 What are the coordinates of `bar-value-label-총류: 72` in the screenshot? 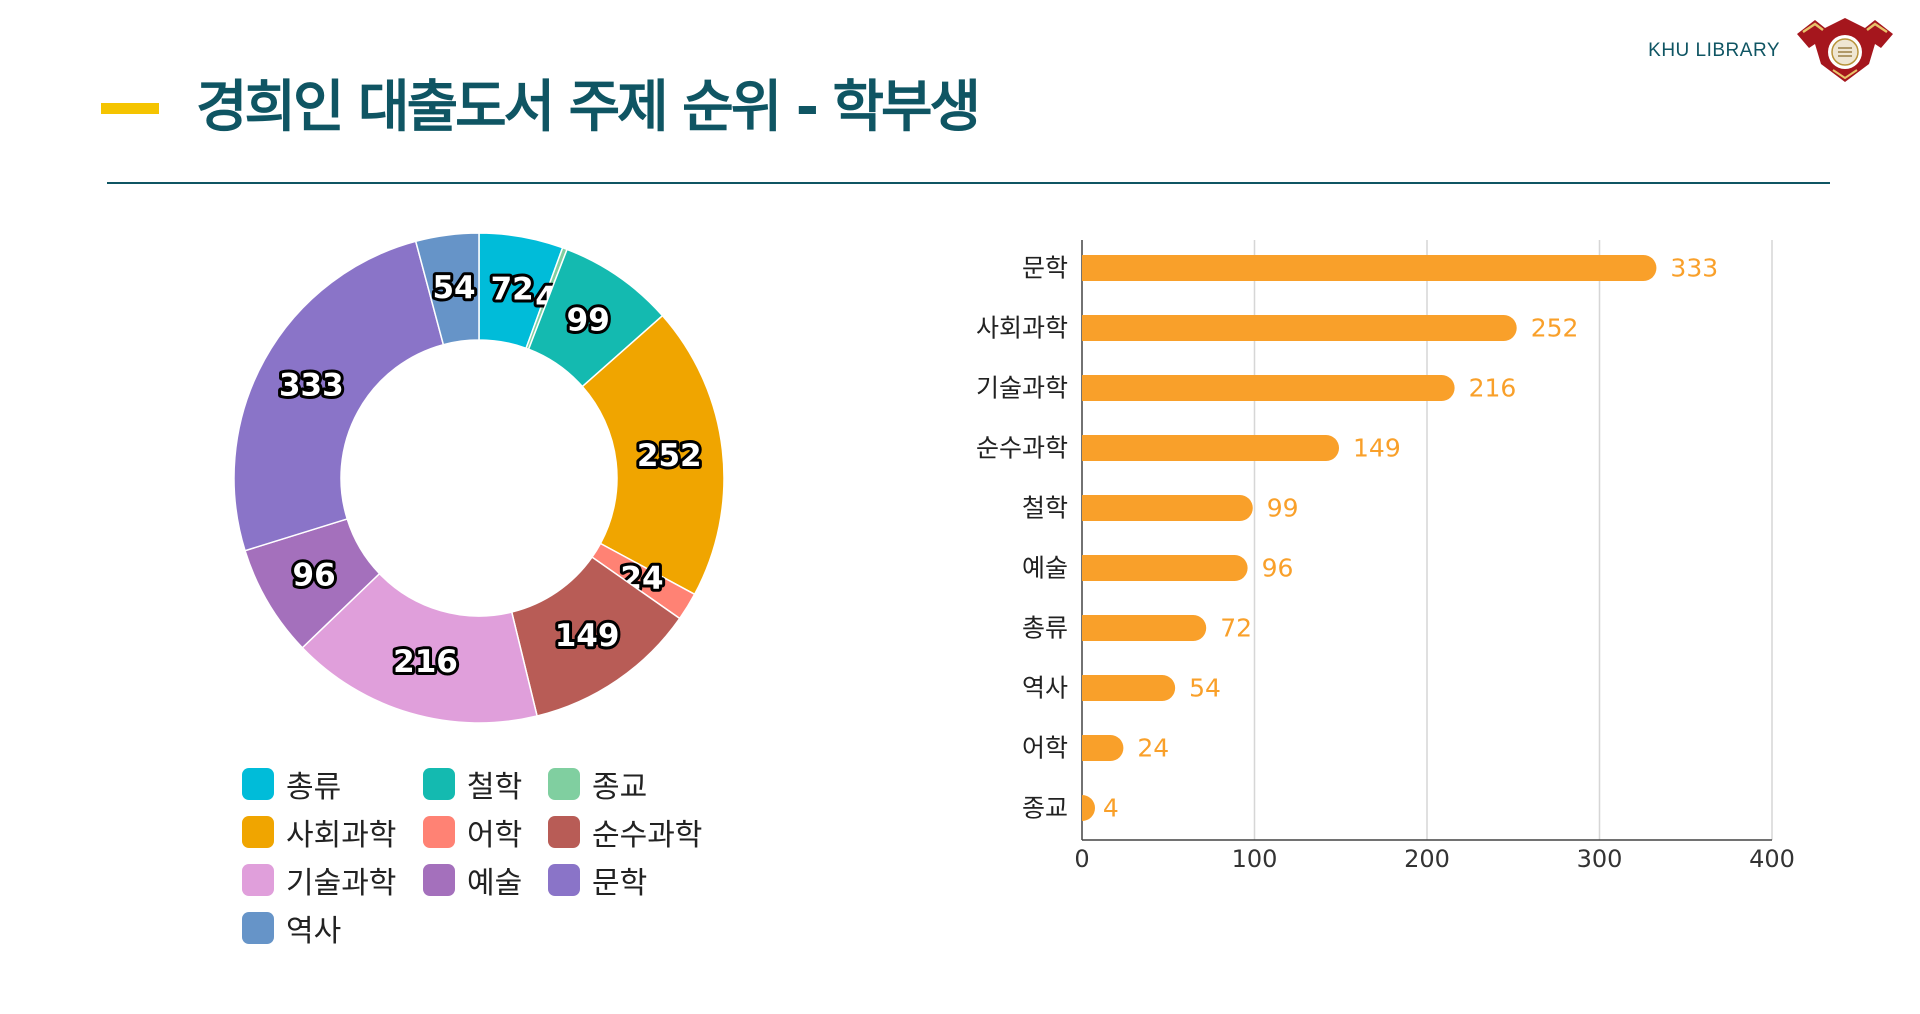 It's located at (1236, 628).